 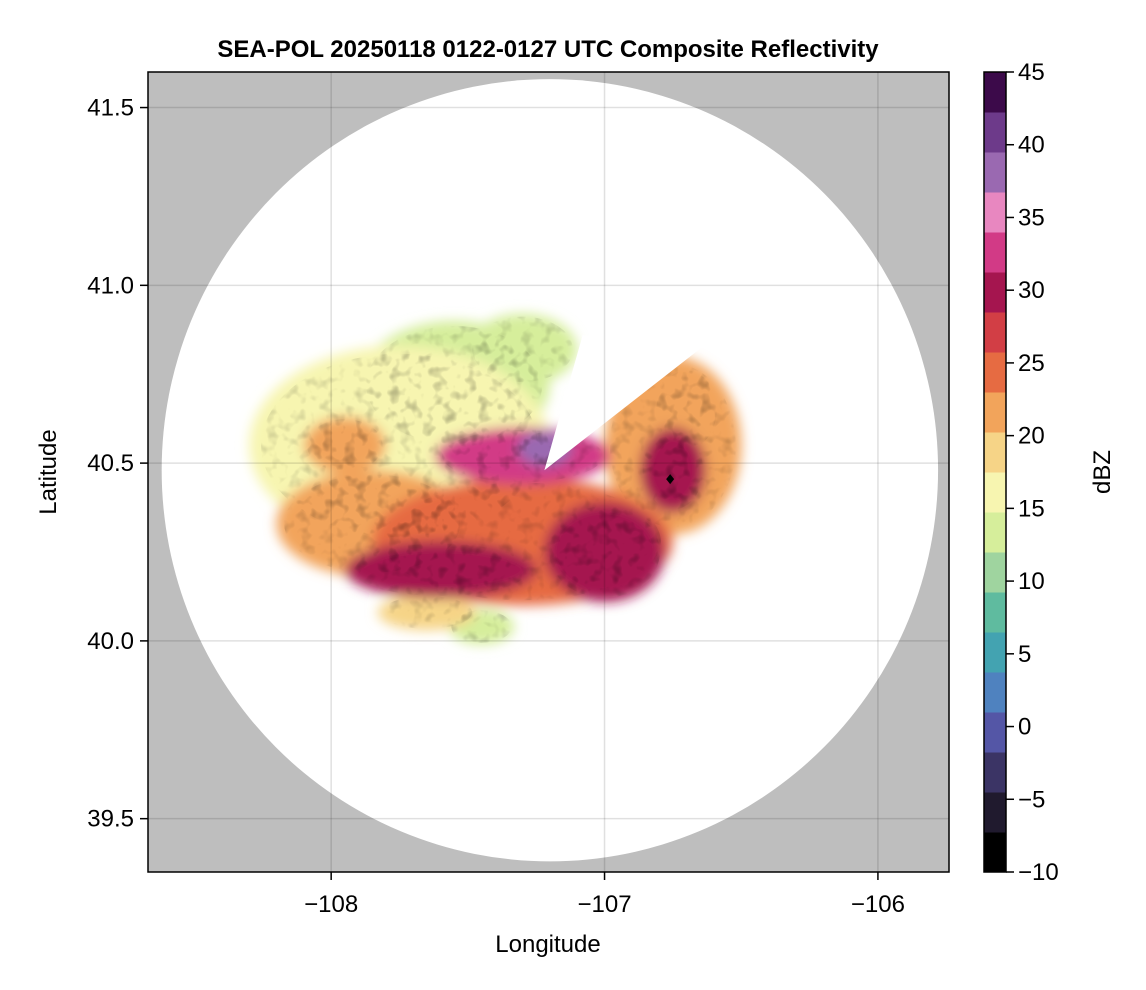 What do you see at coordinates (1102, 472) in the screenshot?
I see `colorbar-label: dBZ` at bounding box center [1102, 472].